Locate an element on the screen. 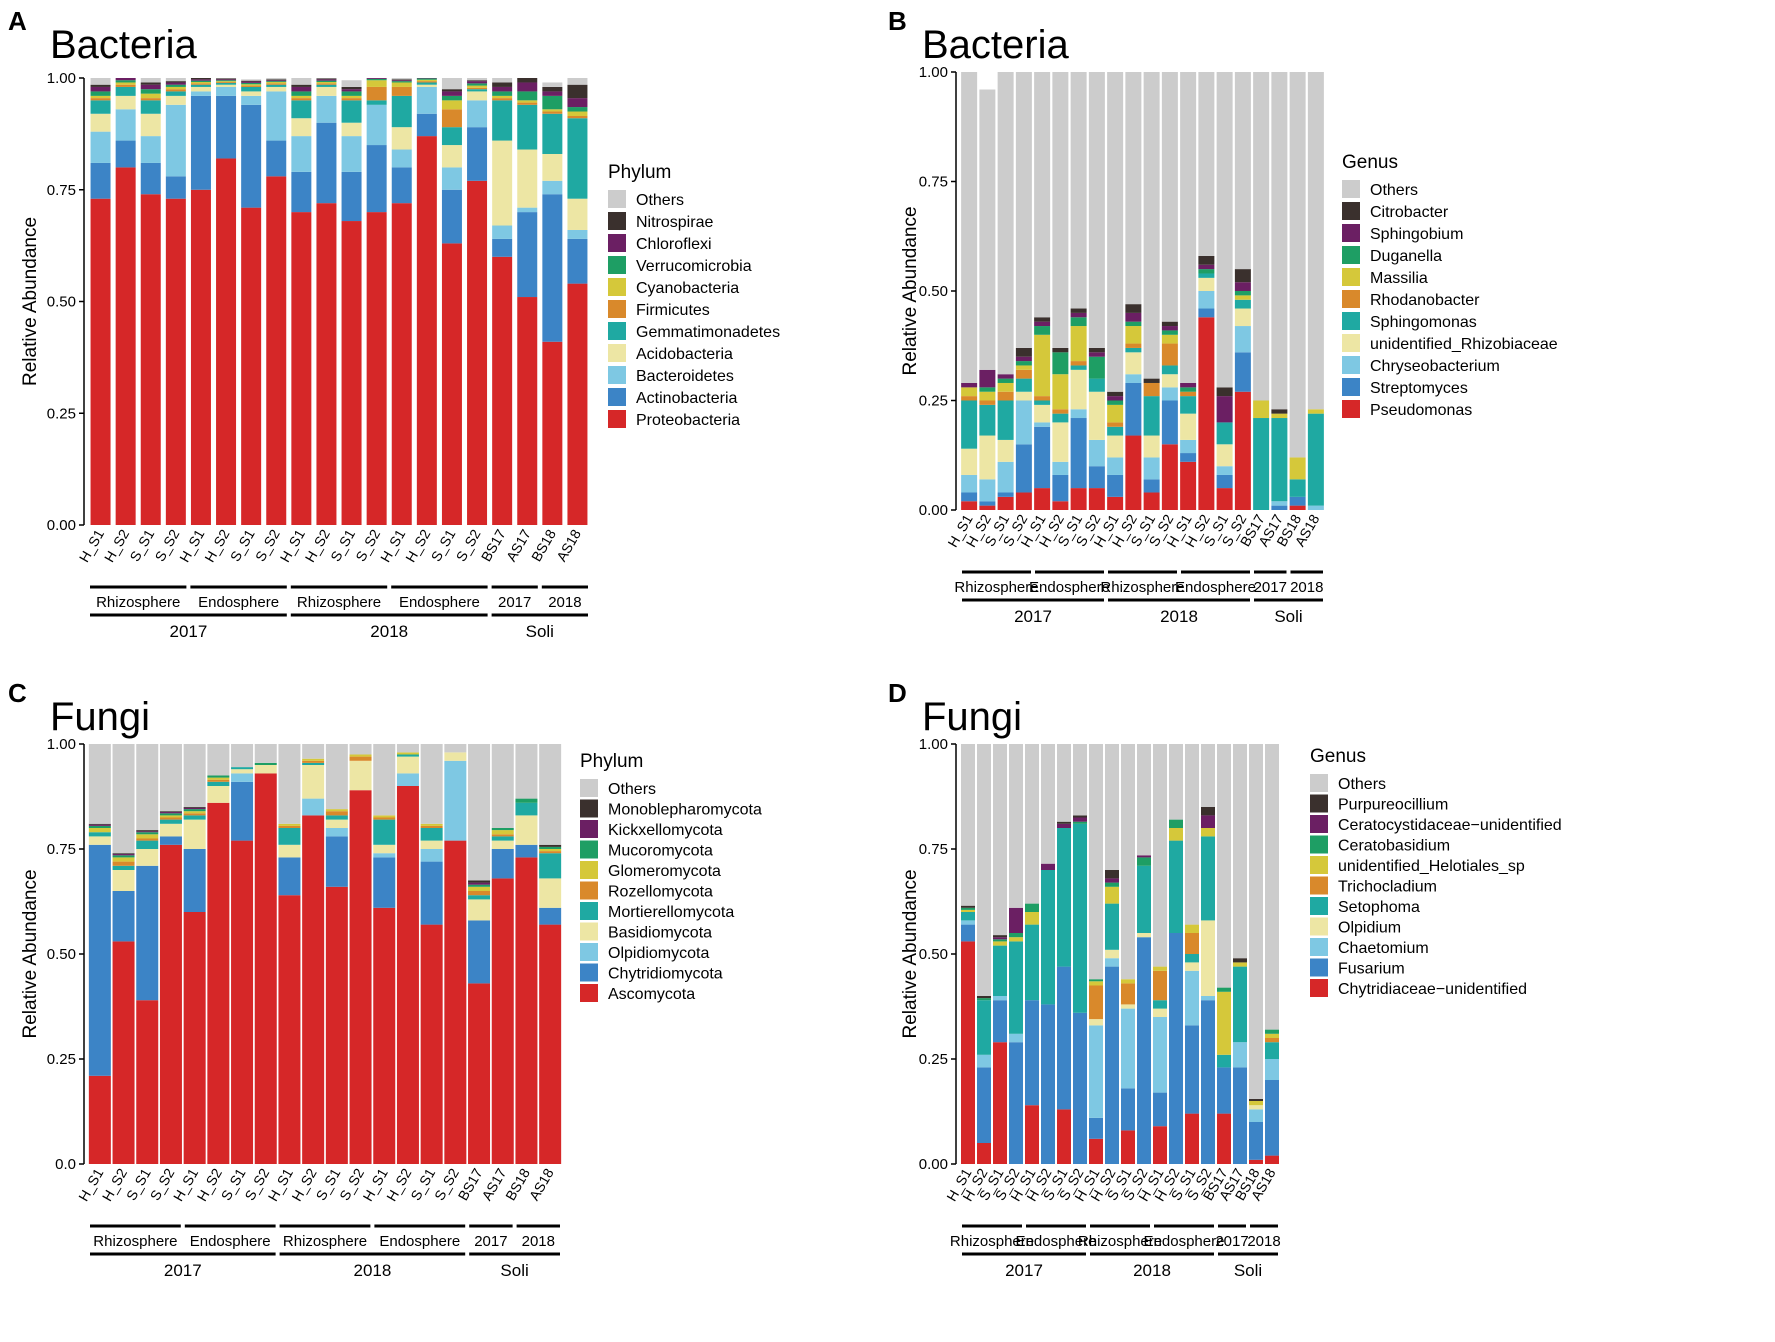 The image size is (1775, 1342). legend-label: Rozellomycota is located at coordinates (660, 892).